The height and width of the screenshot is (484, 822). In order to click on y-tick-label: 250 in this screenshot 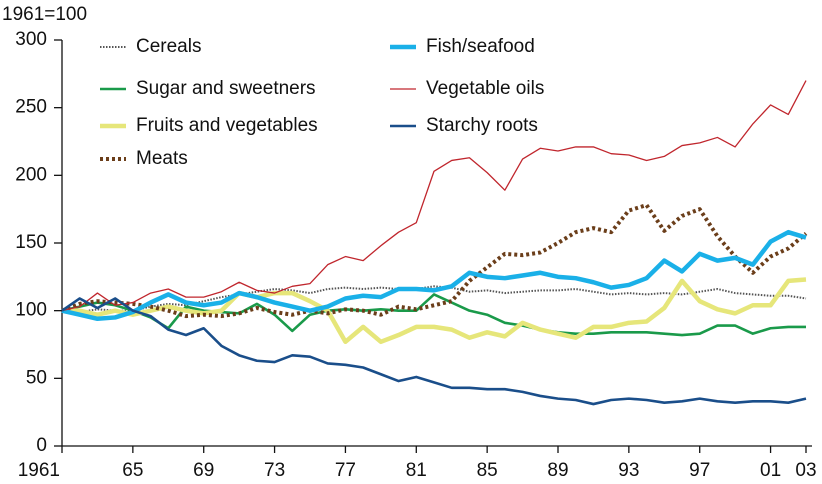, I will do `click(31, 107)`.